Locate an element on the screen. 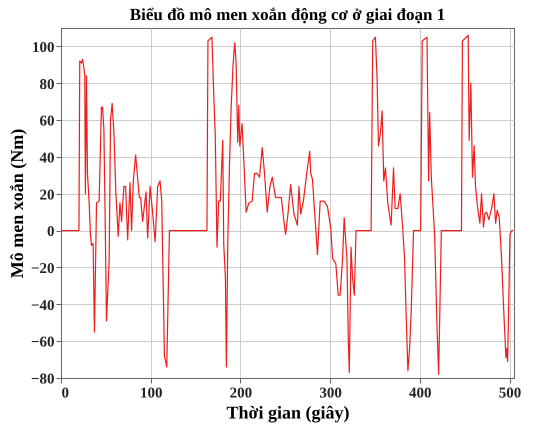 This screenshot has height=428, width=534. x-tick-label: 400 is located at coordinates (420, 394).